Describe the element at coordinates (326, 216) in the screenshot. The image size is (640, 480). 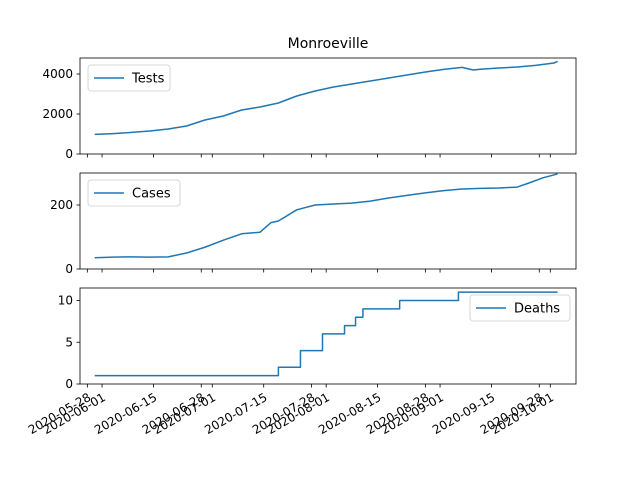
I see `series-line-cases` at that location.